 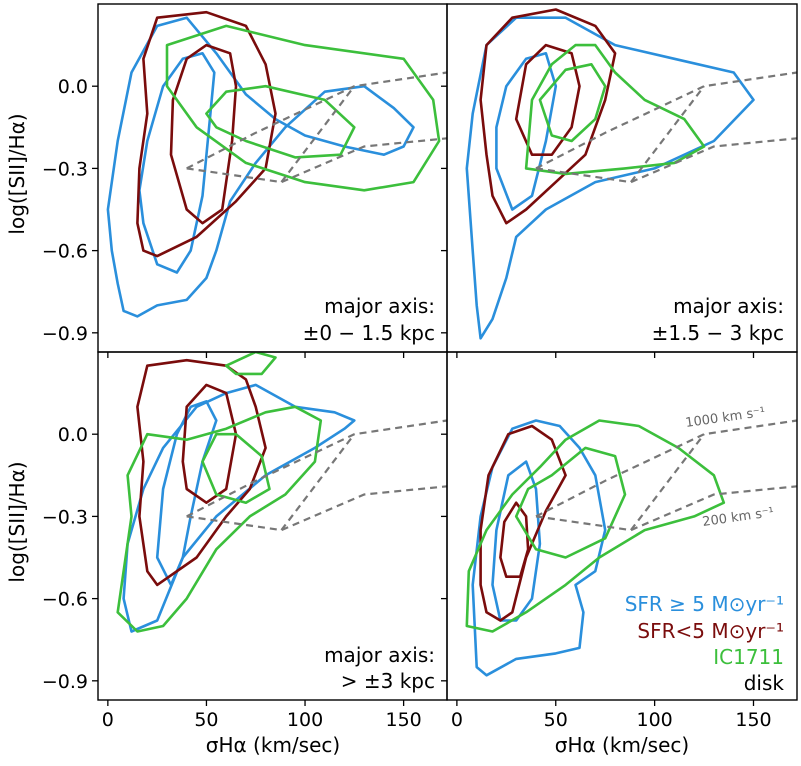 I want to click on legend-low-sfr: SFR<5 M⊙yr⁻¹, so click(x=710, y=631).